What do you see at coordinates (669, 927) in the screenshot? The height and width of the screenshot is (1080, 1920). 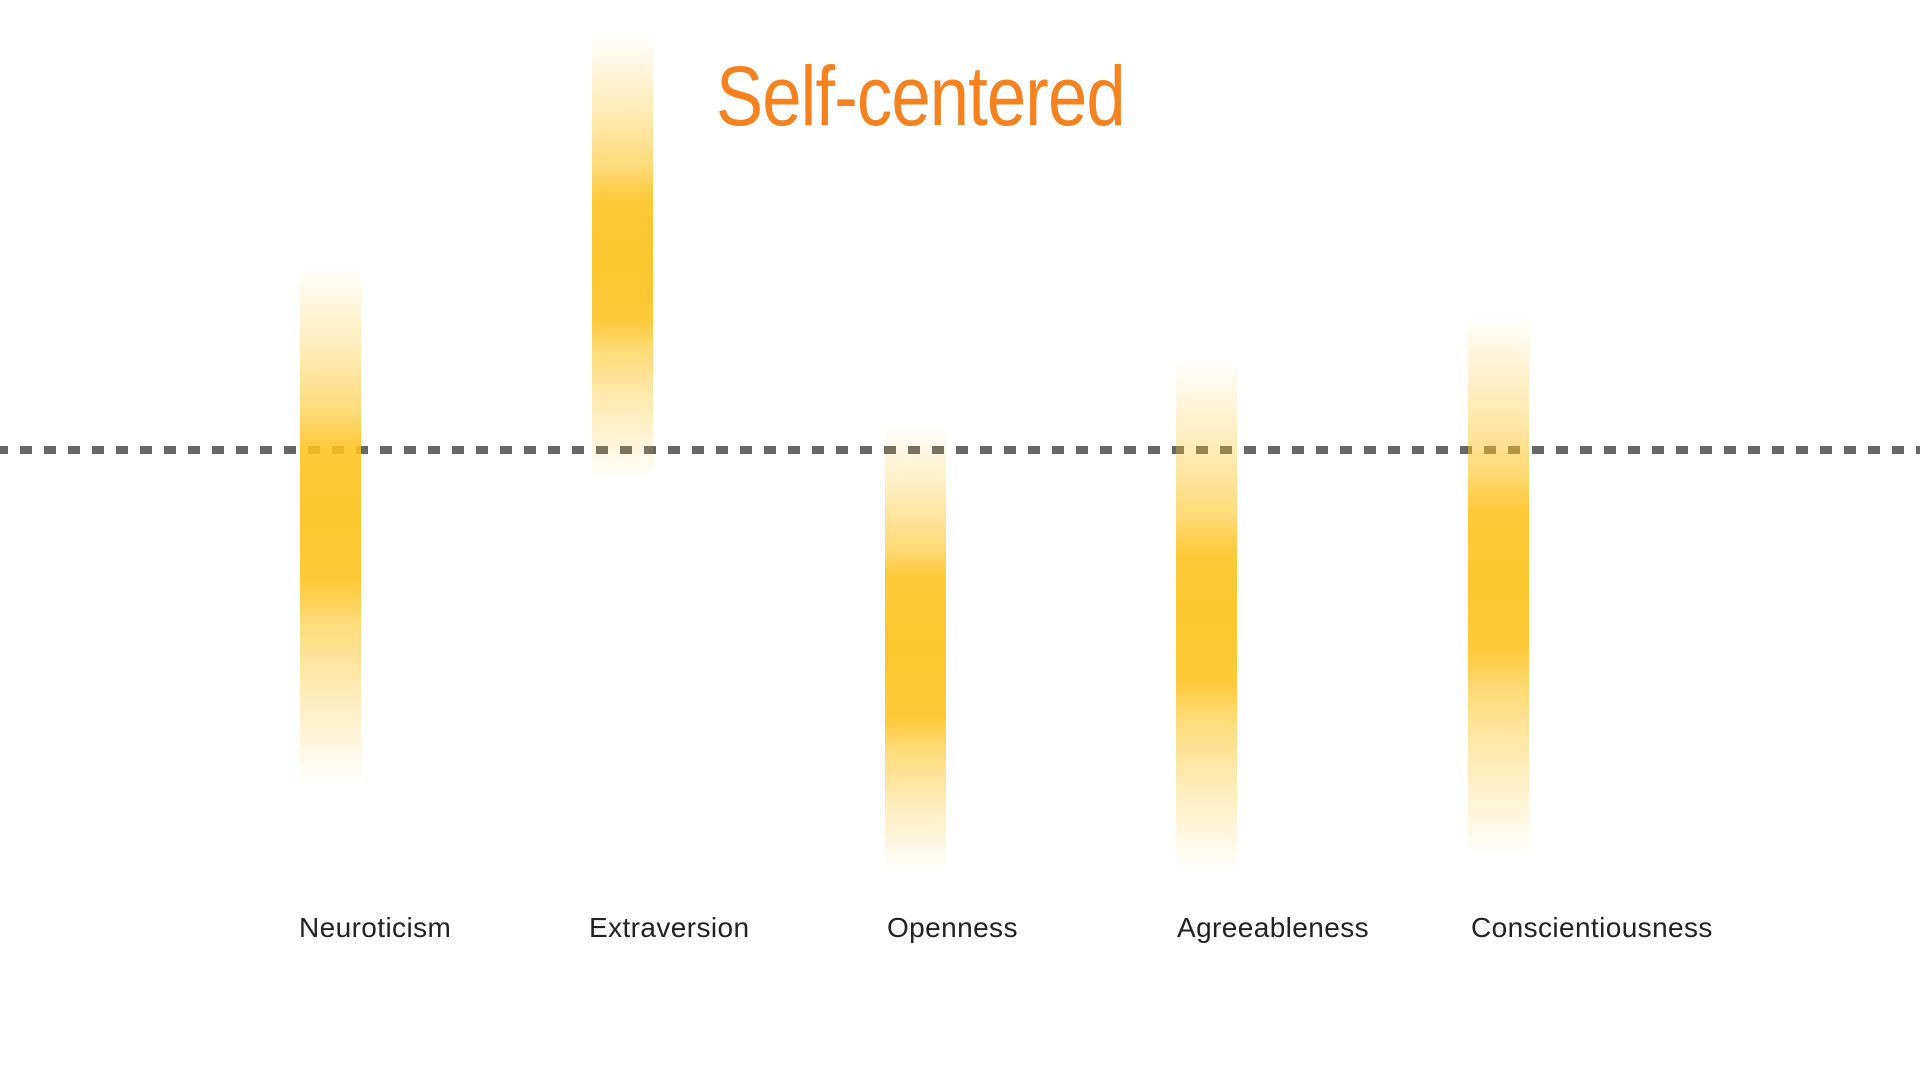 I see `label-extraversion: Extraversion` at bounding box center [669, 927].